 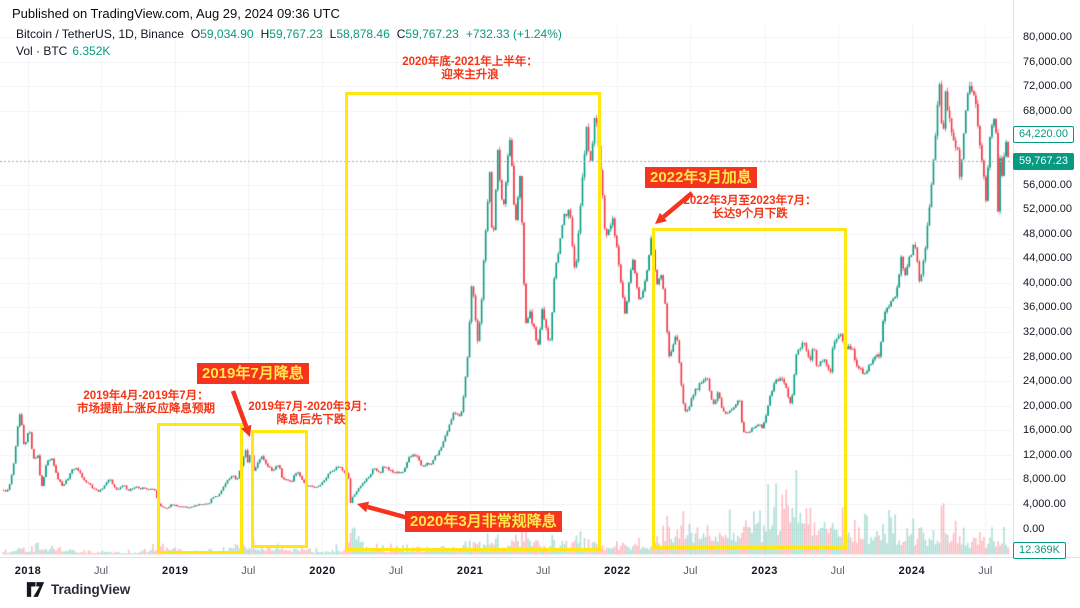 What do you see at coordinates (200, 488) in the screenshot?
I see `box-2018q4-2019jul-rally` at bounding box center [200, 488].